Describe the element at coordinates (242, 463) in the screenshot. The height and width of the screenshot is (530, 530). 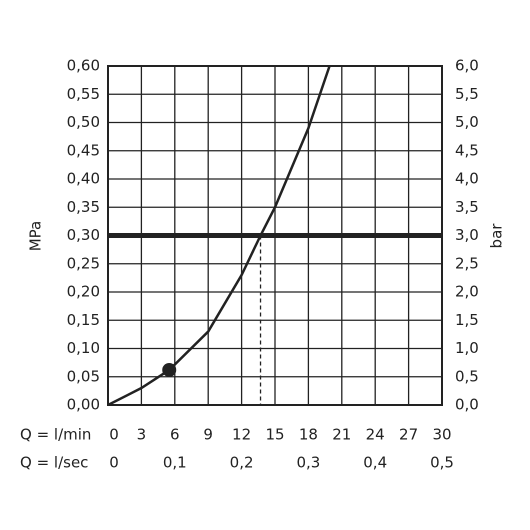
I see `x2-tick-label: 0,2` at that location.